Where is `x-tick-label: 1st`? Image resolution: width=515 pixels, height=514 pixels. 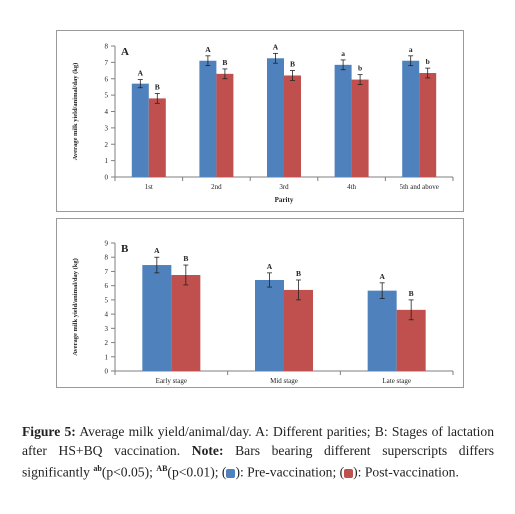
x-tick-label: 1st is located at coordinates (149, 187).